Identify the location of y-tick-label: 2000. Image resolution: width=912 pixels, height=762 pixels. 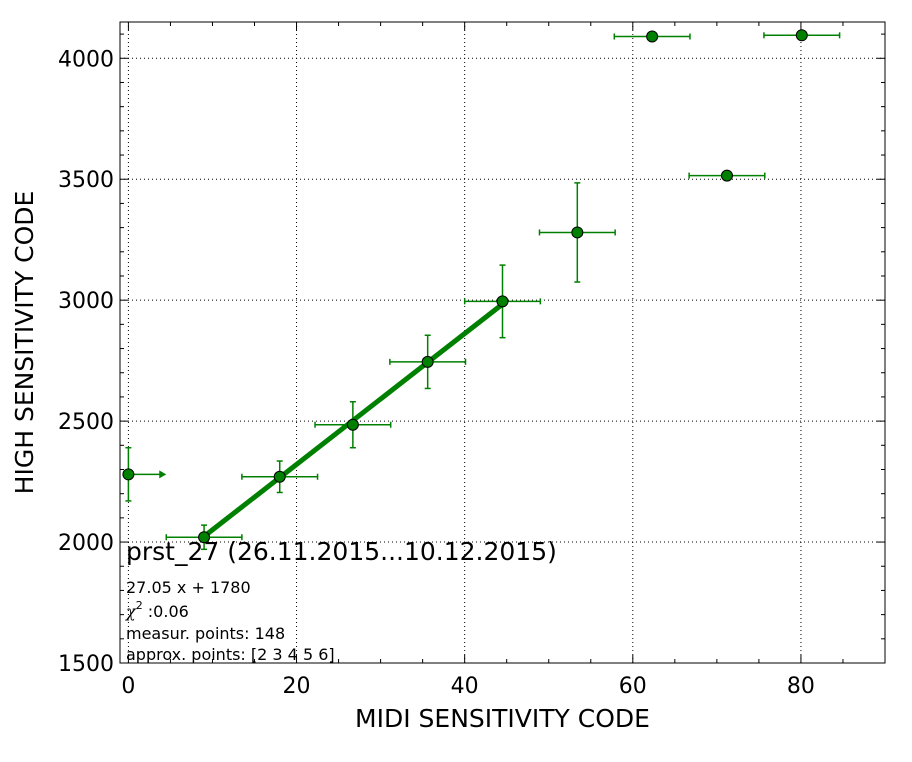
(86, 543).